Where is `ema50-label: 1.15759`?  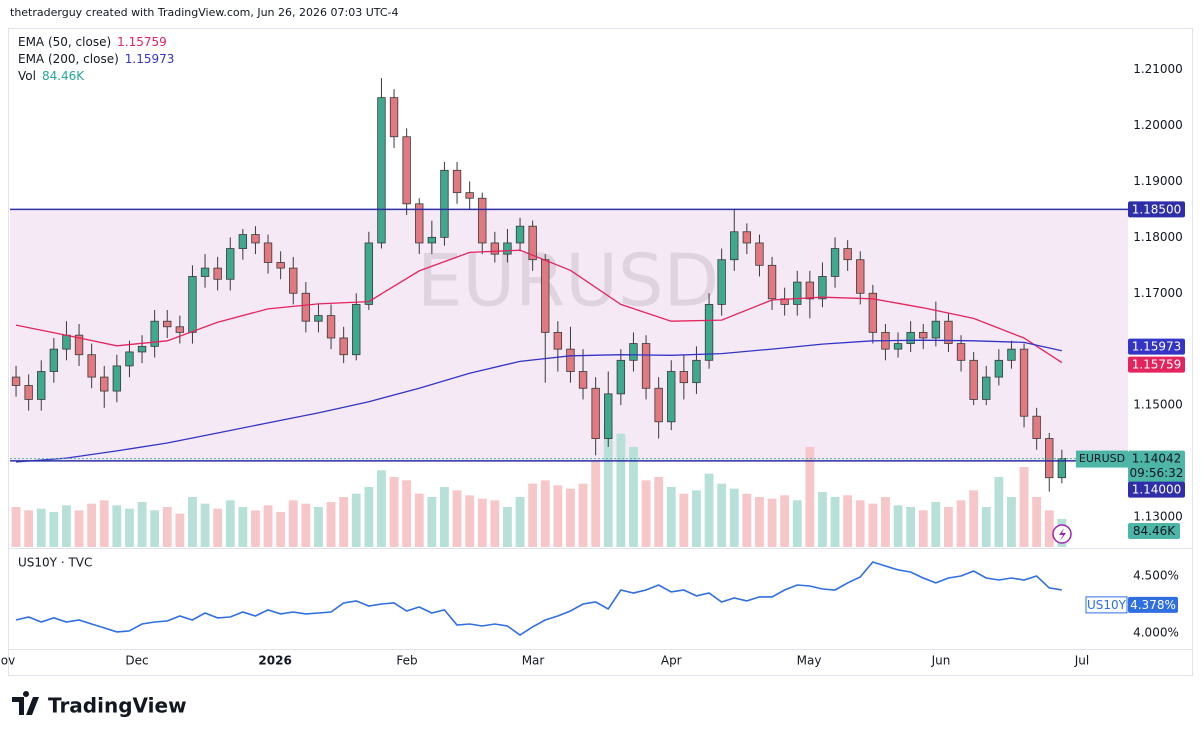 ema50-label: 1.15759 is located at coordinates (1157, 365).